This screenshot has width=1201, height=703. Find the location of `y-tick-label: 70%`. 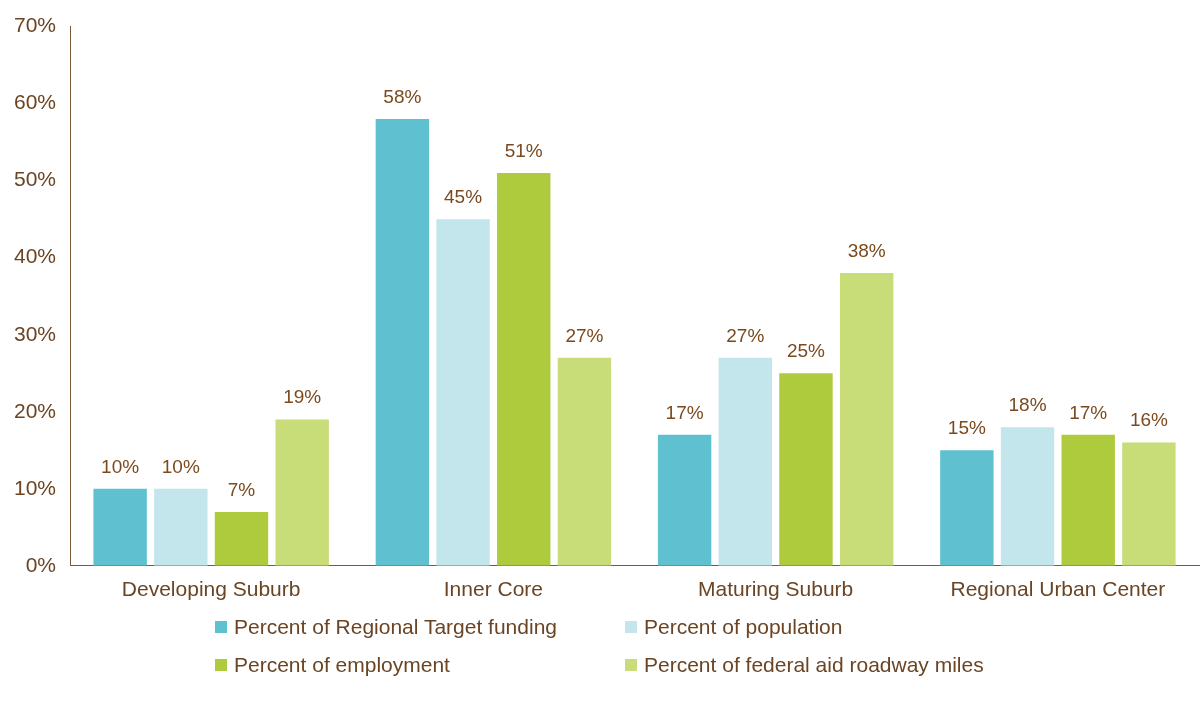

y-tick-label: 70% is located at coordinates (35, 25).